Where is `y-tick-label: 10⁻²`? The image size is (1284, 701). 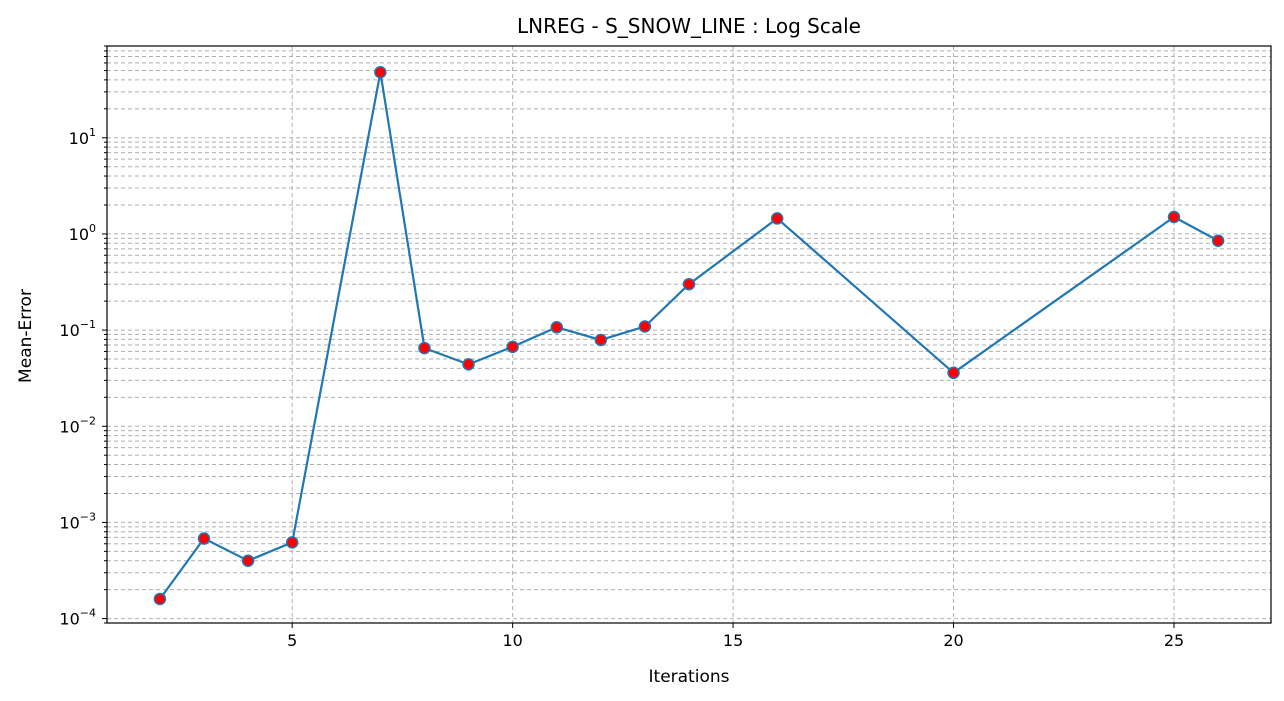
y-tick-label: 10⁻² is located at coordinates (77, 425).